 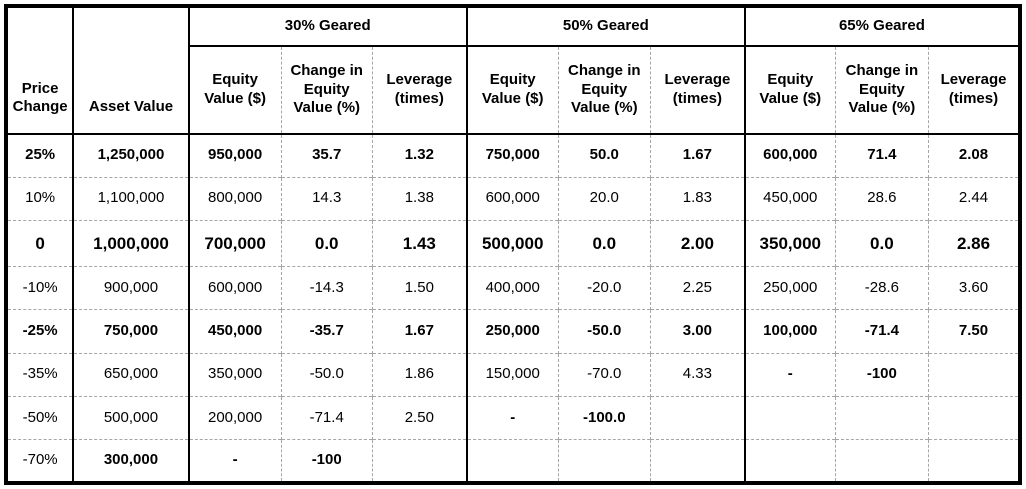 What do you see at coordinates (40, 461) in the screenshot?
I see `table-cell: -70%` at bounding box center [40, 461].